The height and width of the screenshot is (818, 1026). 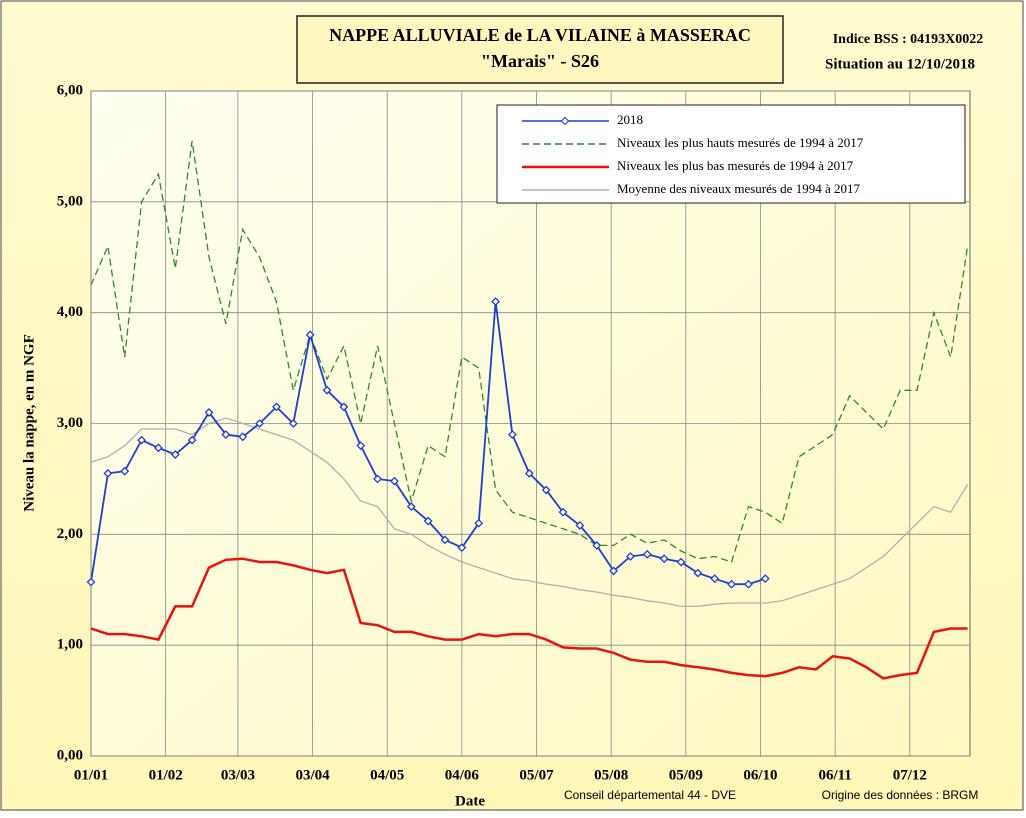 What do you see at coordinates (70, 534) in the screenshot?
I see `y-tick-label: 2,00` at bounding box center [70, 534].